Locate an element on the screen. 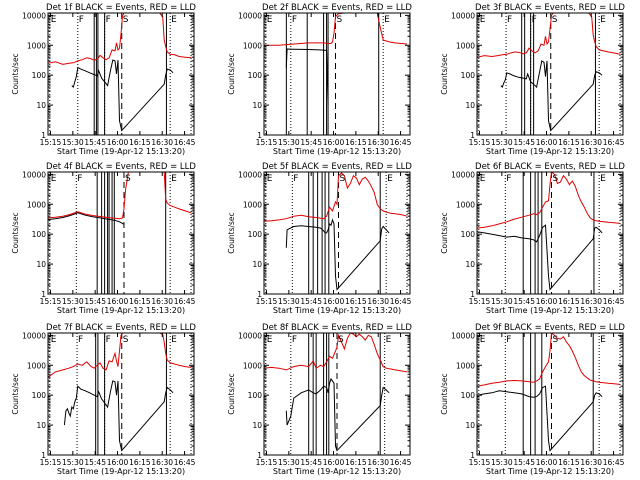 Image resolution: width=640 pixels, height=480 pixels. chart-title: Det 9f BLACK = Events, RED = LLD is located at coordinates (550, 328).